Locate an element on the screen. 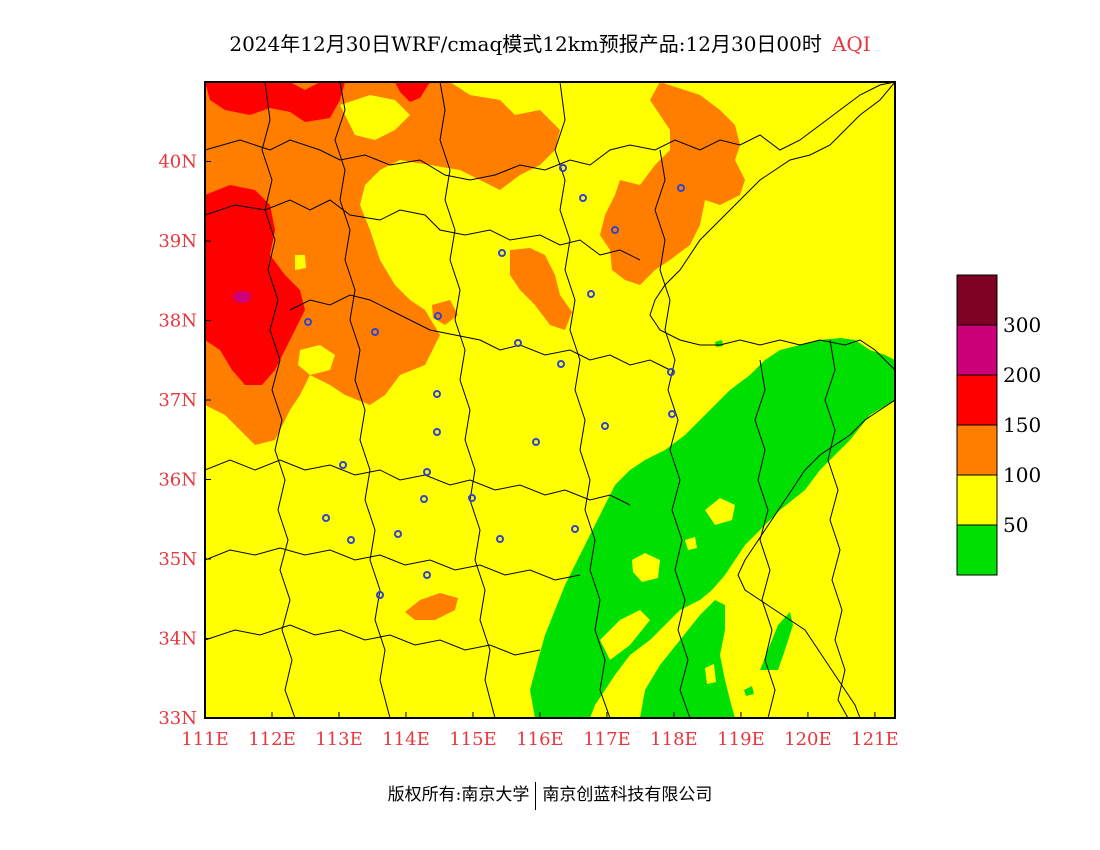 This screenshot has height=850, width=1100. y-tick-label: 38N is located at coordinates (177, 321).